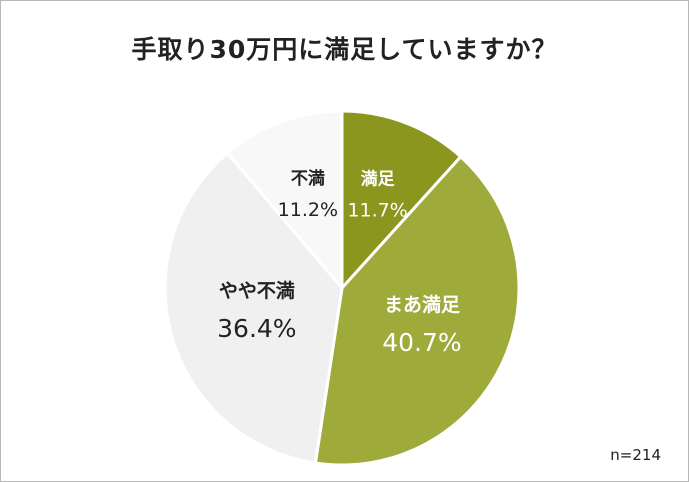  I want to click on slice-label-3: やや不満, so click(257, 291).